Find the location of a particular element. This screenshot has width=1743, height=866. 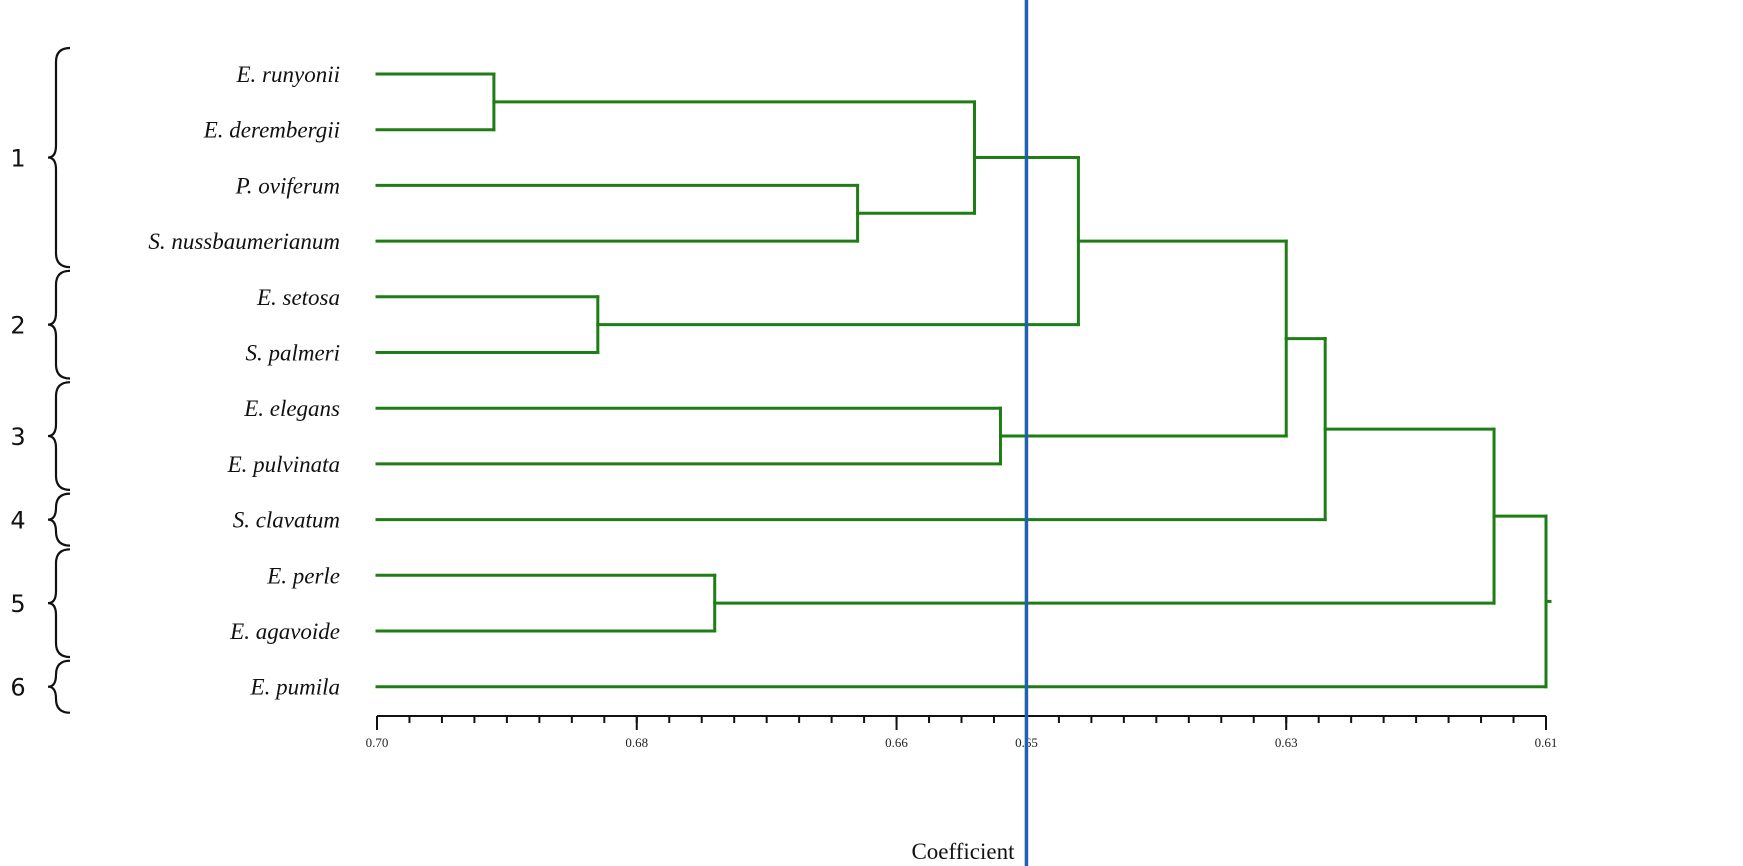

leaf-label: S. nussbaumerianum is located at coordinates (244, 241).